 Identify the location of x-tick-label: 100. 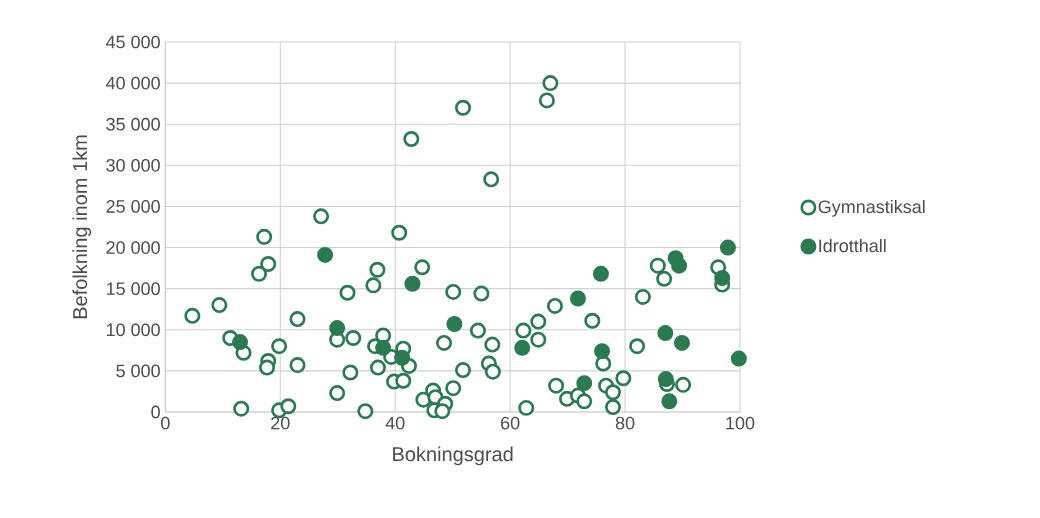
(740, 423).